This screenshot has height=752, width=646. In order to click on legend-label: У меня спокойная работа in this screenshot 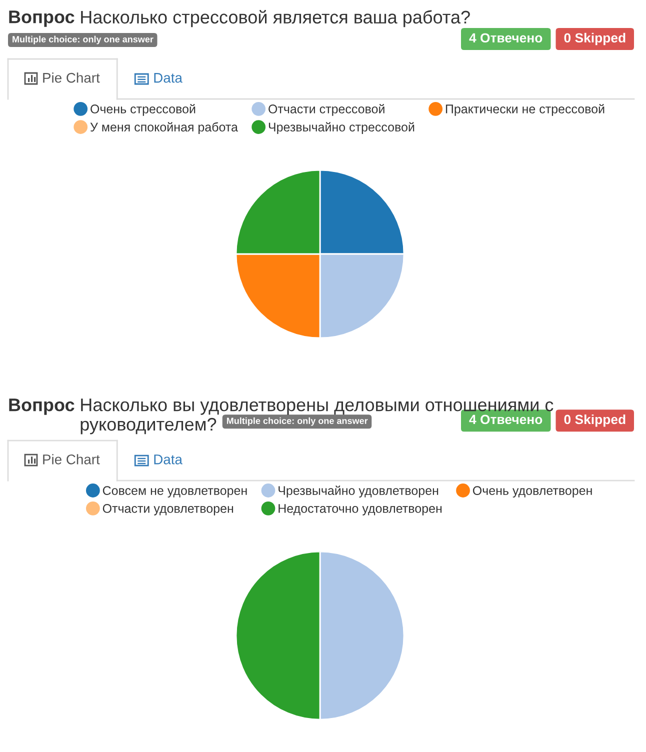, I will do `click(164, 128)`.